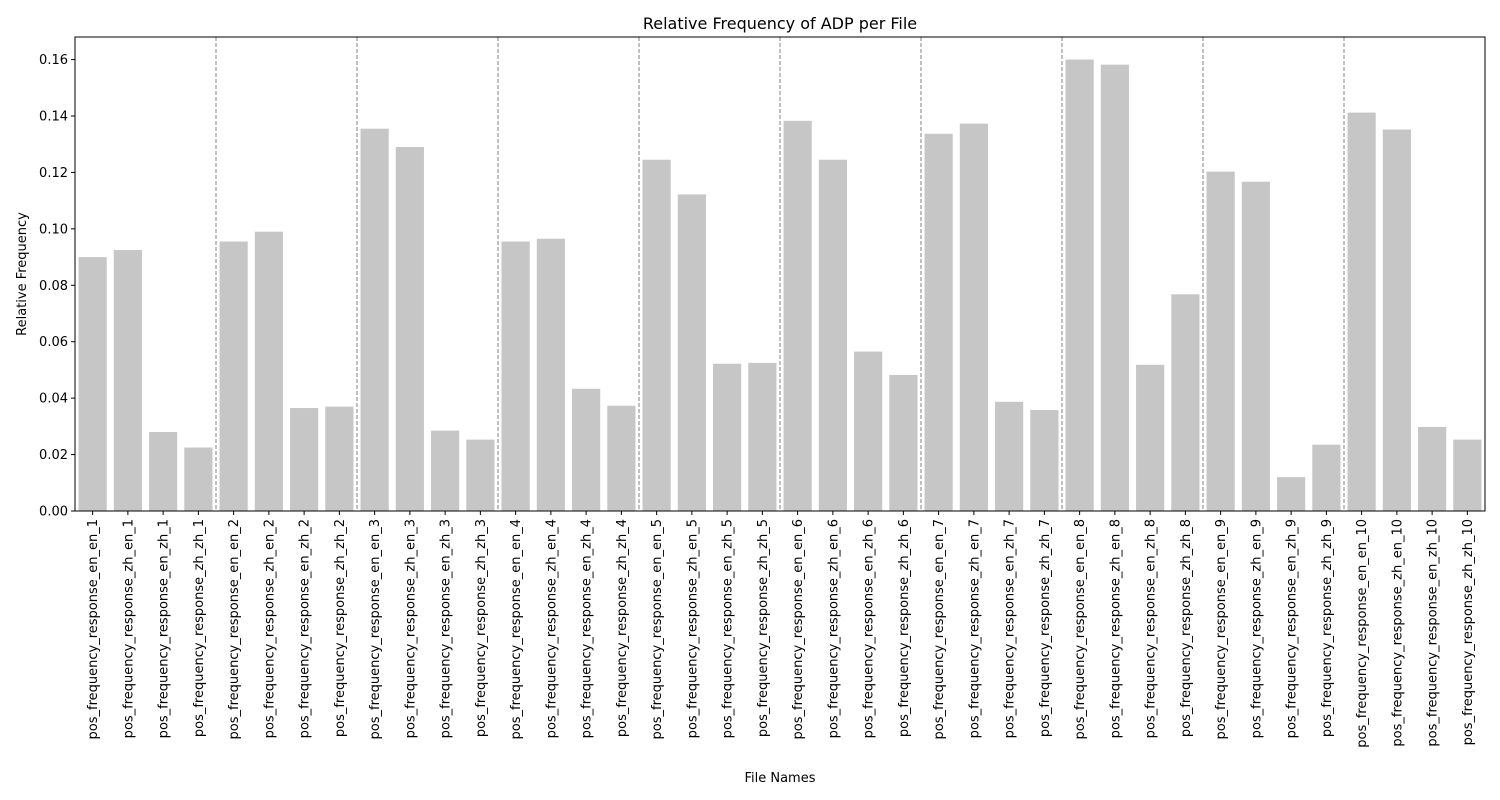  I want to click on x-tick-label: pos_frequency_response_zh_en_4, so click(551, 628).